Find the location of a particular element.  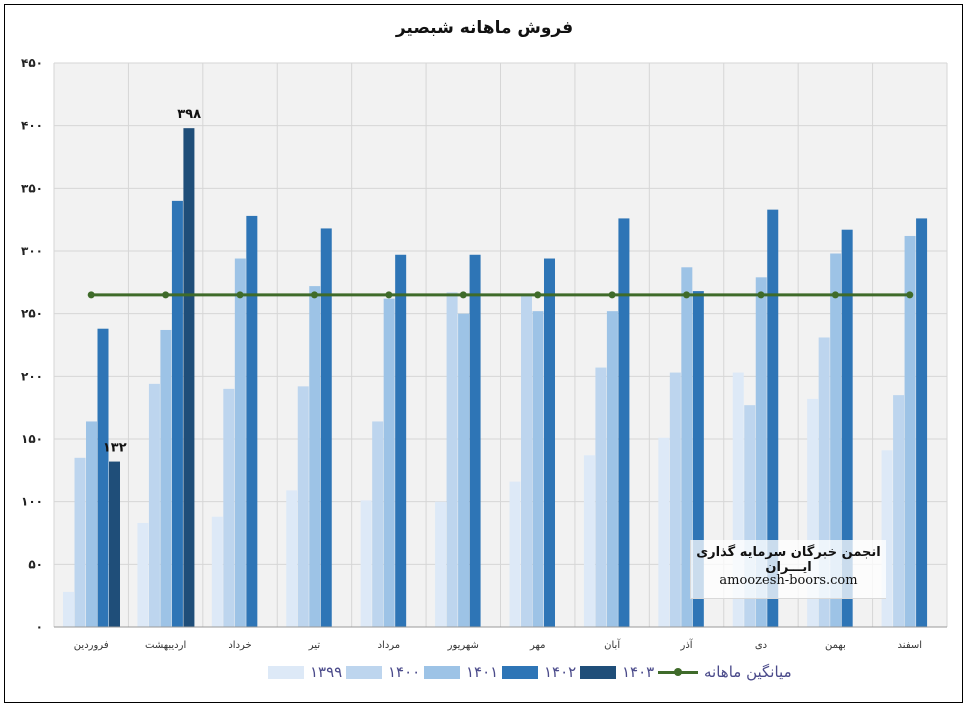

legend-label: ۱۴۰۱ is located at coordinates (482, 672).